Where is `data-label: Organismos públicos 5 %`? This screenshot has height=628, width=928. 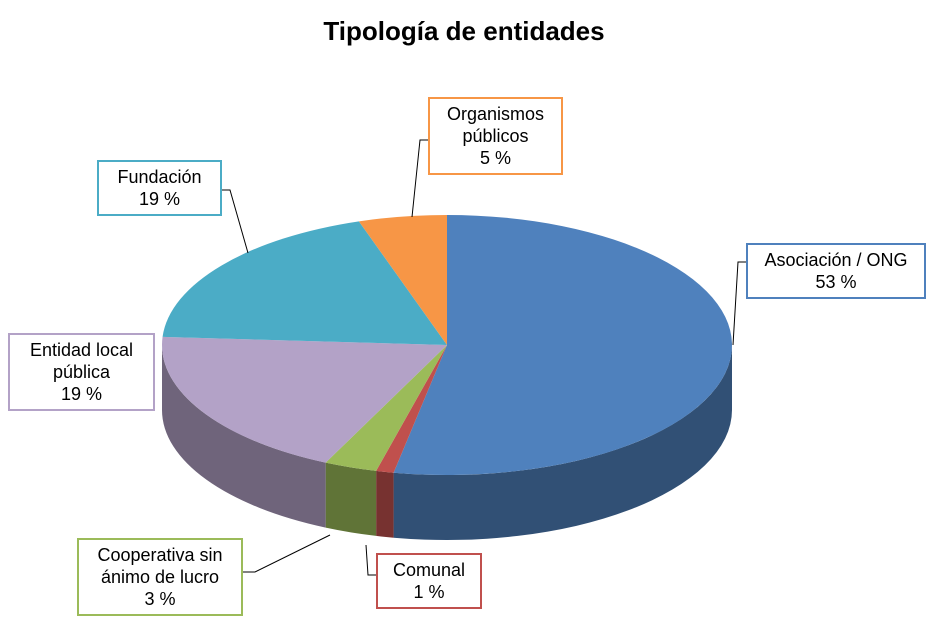
data-label: Organismos públicos 5 % is located at coordinates (495, 136).